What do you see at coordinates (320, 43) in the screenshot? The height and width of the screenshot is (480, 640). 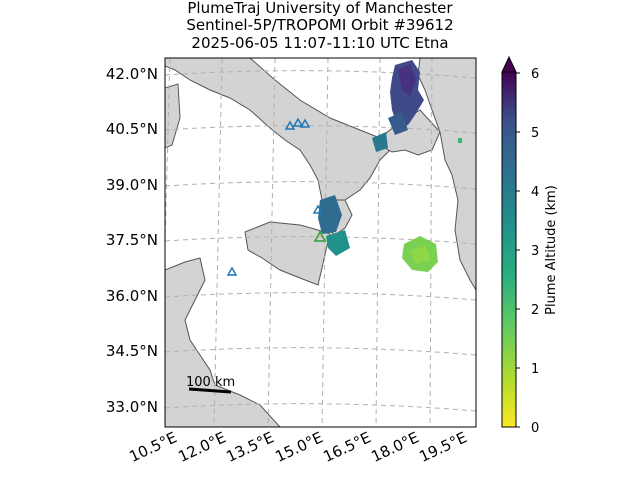 I see `title-line-3: 2025-06-05 11:07-11:10 UTC Etna` at bounding box center [320, 43].